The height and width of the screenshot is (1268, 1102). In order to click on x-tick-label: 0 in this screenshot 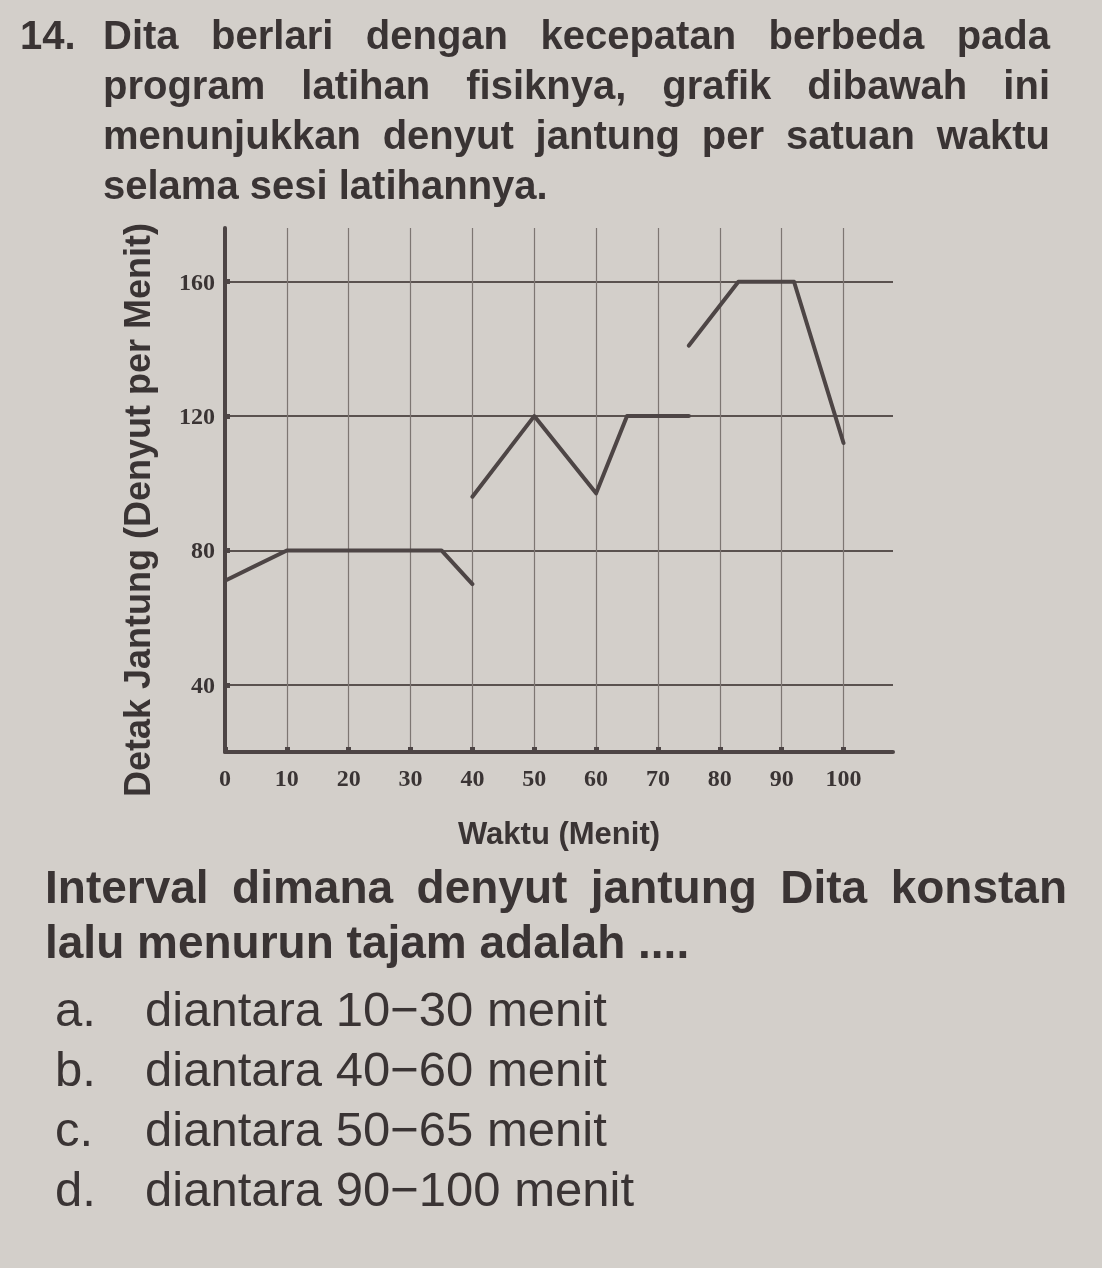, I will do `click(225, 778)`.